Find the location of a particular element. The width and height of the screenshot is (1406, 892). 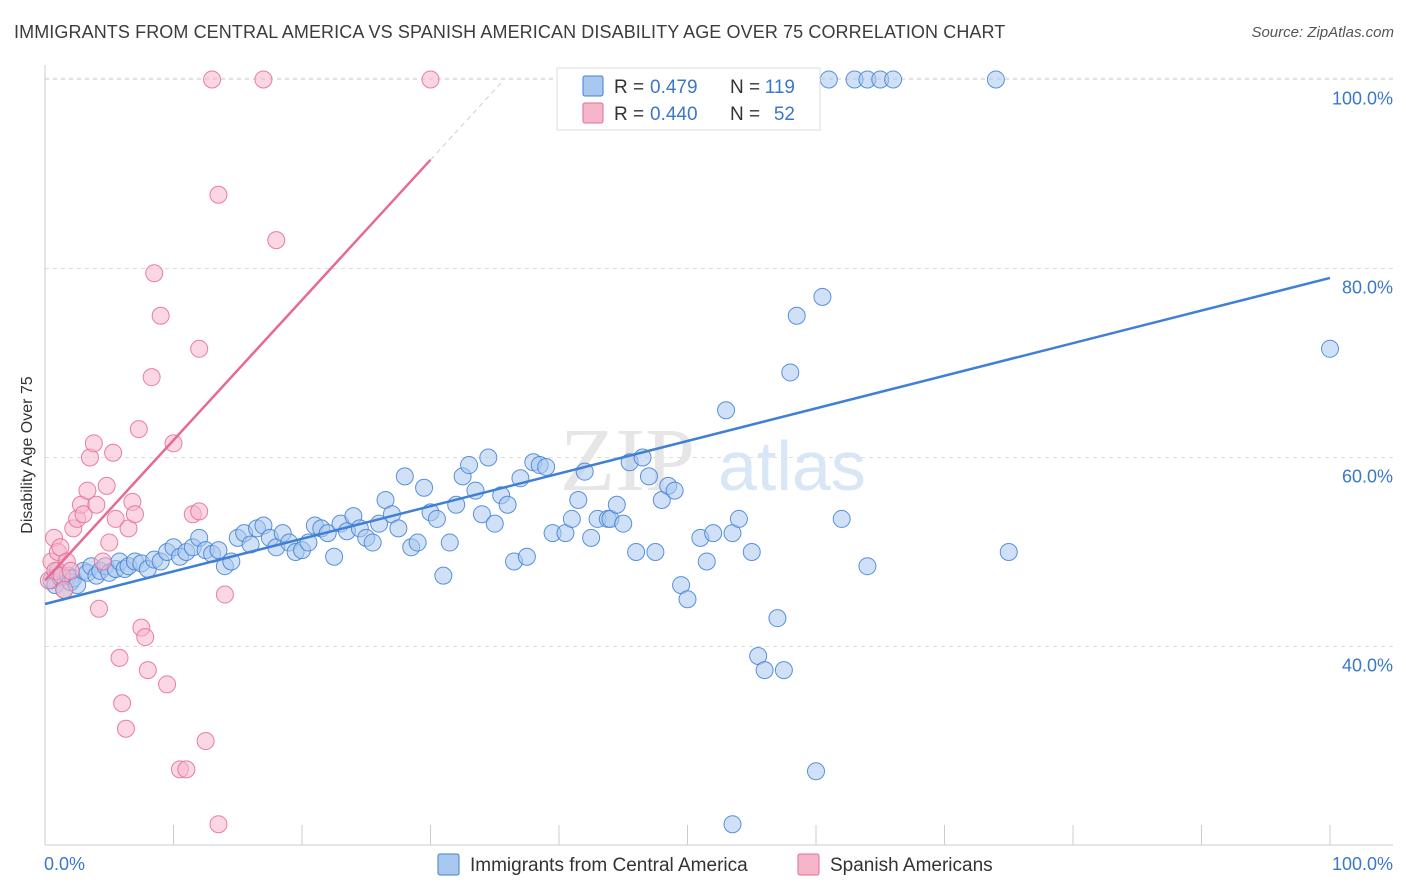

watermark-atlas: atlas is located at coordinates (792, 466).